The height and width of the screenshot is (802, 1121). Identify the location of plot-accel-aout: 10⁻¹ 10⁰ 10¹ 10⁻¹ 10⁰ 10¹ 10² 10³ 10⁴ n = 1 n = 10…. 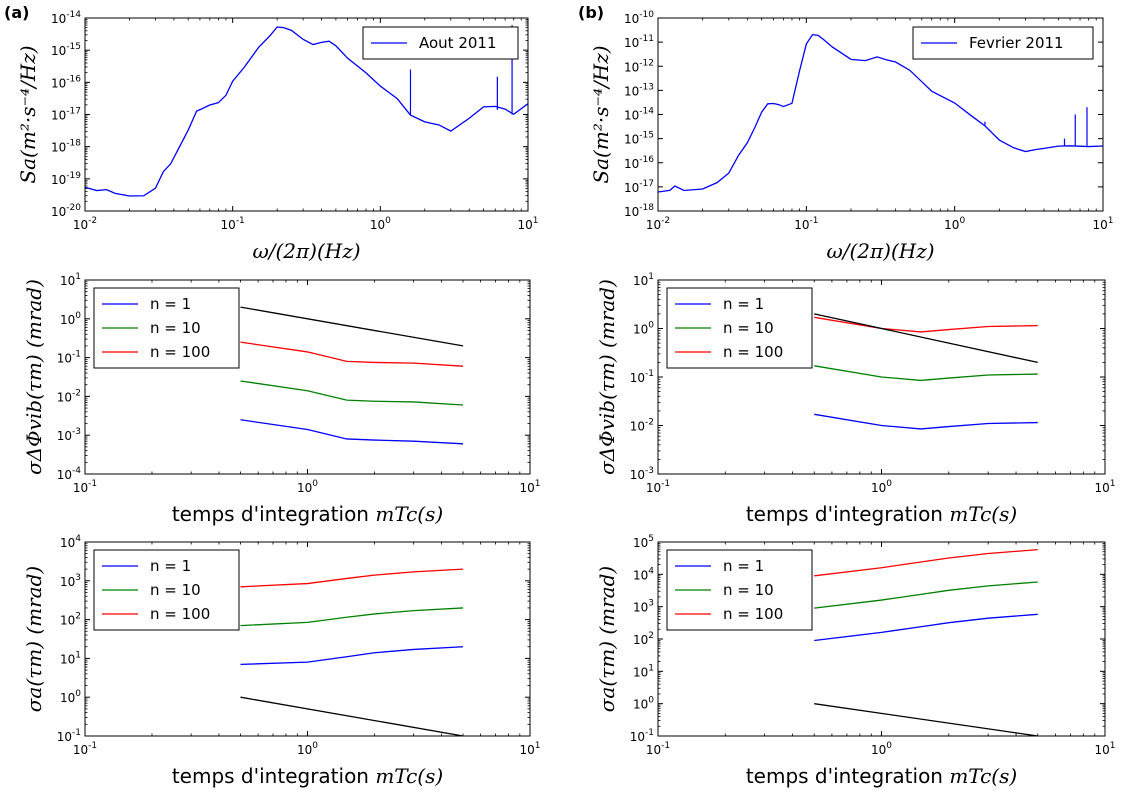
(281, 661).